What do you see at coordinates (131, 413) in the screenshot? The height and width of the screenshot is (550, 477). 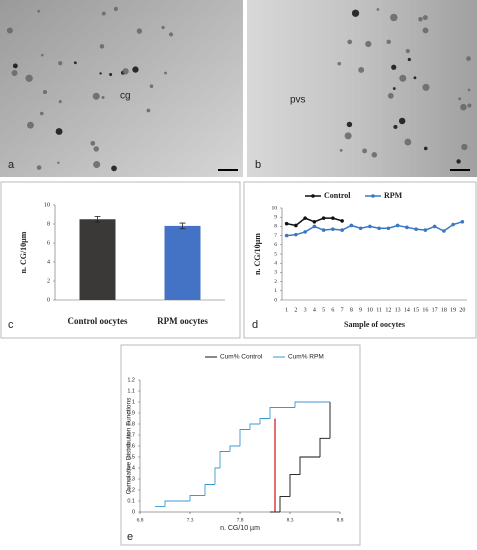 I see `y-tick-label: 0.9` at bounding box center [131, 413].